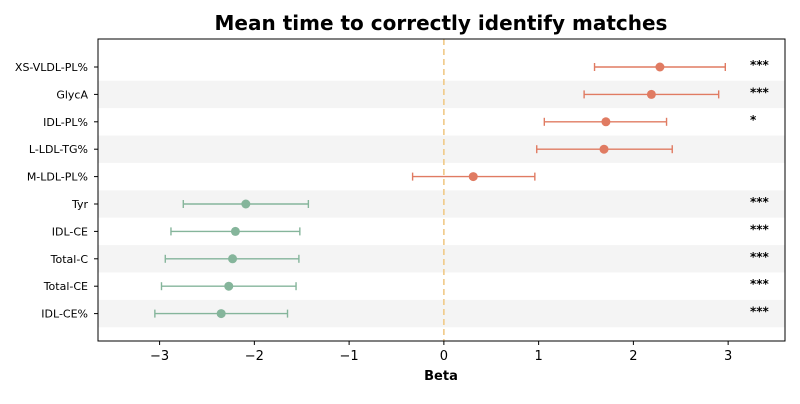 This screenshot has height=404, width=800. I want to click on y-tick-label: M-LDL-PL%, so click(57, 177).